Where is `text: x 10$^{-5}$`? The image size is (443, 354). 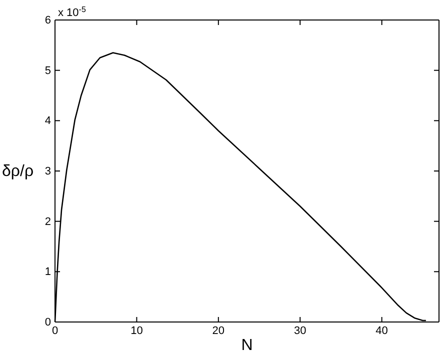 text: x 10$^{-5}$ is located at coordinates (72, 11).